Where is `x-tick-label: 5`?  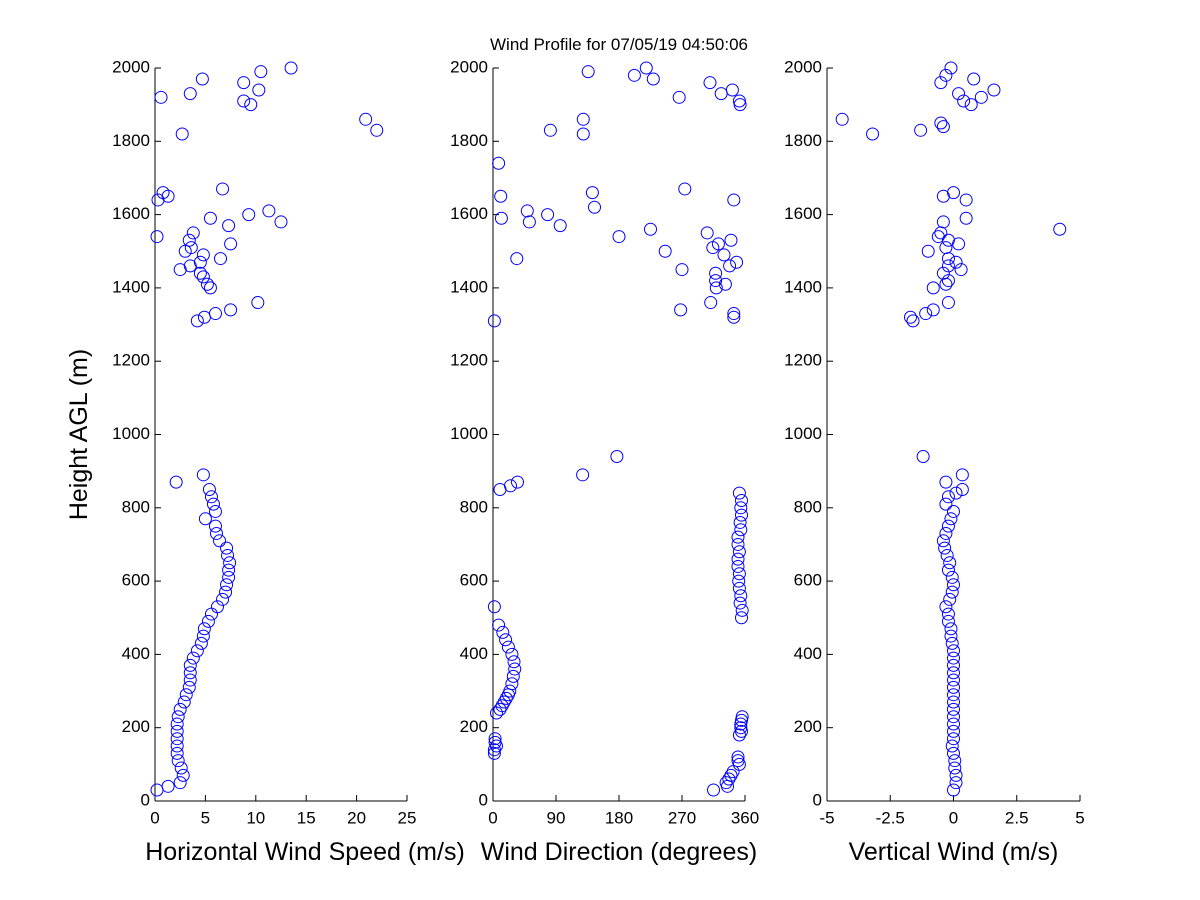
x-tick-label: 5 is located at coordinates (1079, 817).